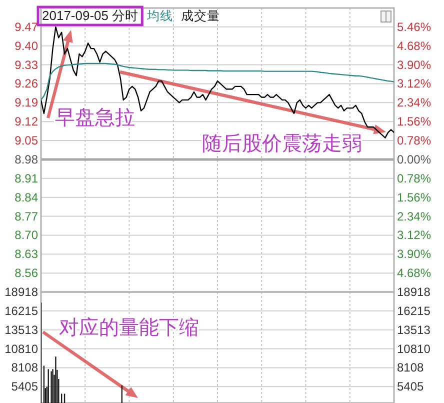 The height and width of the screenshot is (403, 444). Describe the element at coordinates (21, 311) in the screenshot. I see `y-tick-label: 16215` at that location.